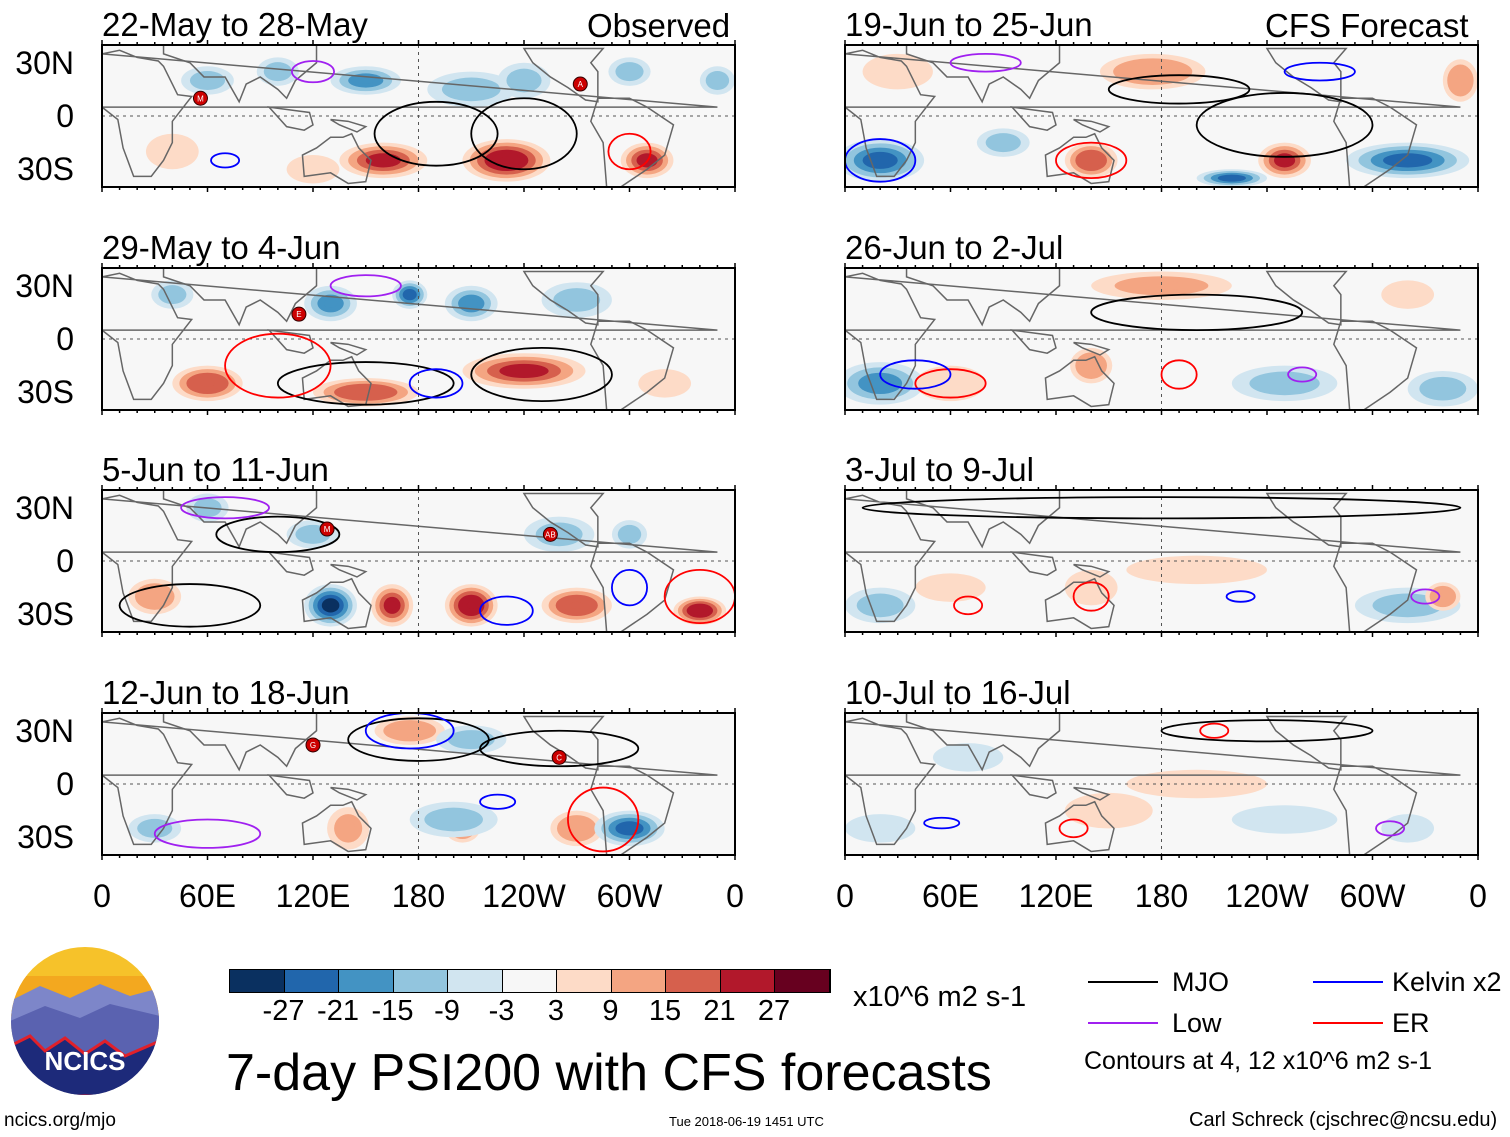 The width and height of the screenshot is (1510, 1137). Describe the element at coordinates (313, 896) in the screenshot. I see `lon-label: 120E` at that location.